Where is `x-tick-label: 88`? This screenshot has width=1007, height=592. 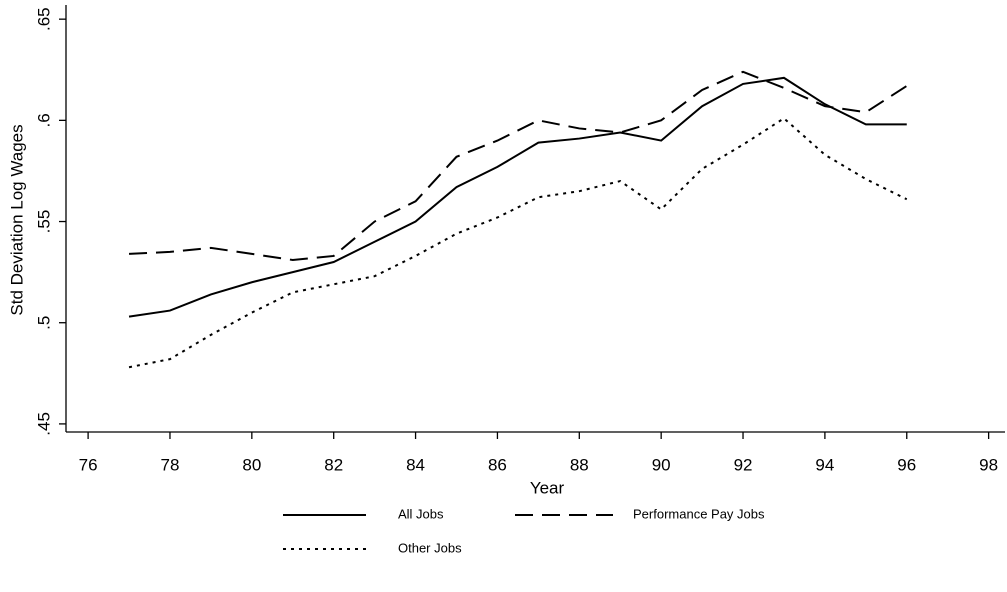
x-tick-label: 88 is located at coordinates (579, 464).